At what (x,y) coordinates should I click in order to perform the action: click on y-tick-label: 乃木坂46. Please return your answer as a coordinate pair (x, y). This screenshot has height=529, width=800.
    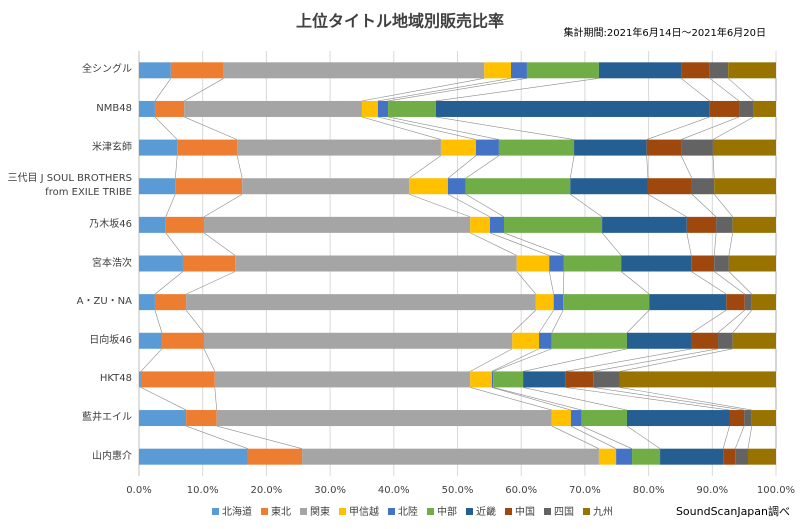
    Looking at the image, I should click on (110, 224).